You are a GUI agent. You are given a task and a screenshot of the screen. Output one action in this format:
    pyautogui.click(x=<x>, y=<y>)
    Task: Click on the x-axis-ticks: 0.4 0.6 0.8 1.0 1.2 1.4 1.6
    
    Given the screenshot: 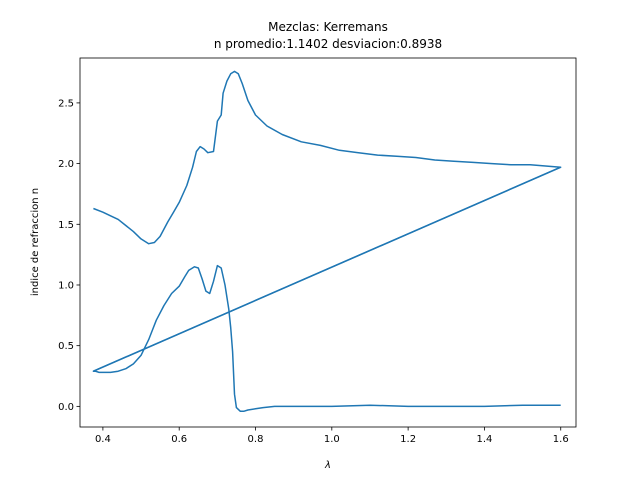 What is the action you would take?
    pyautogui.click(x=332, y=436)
    